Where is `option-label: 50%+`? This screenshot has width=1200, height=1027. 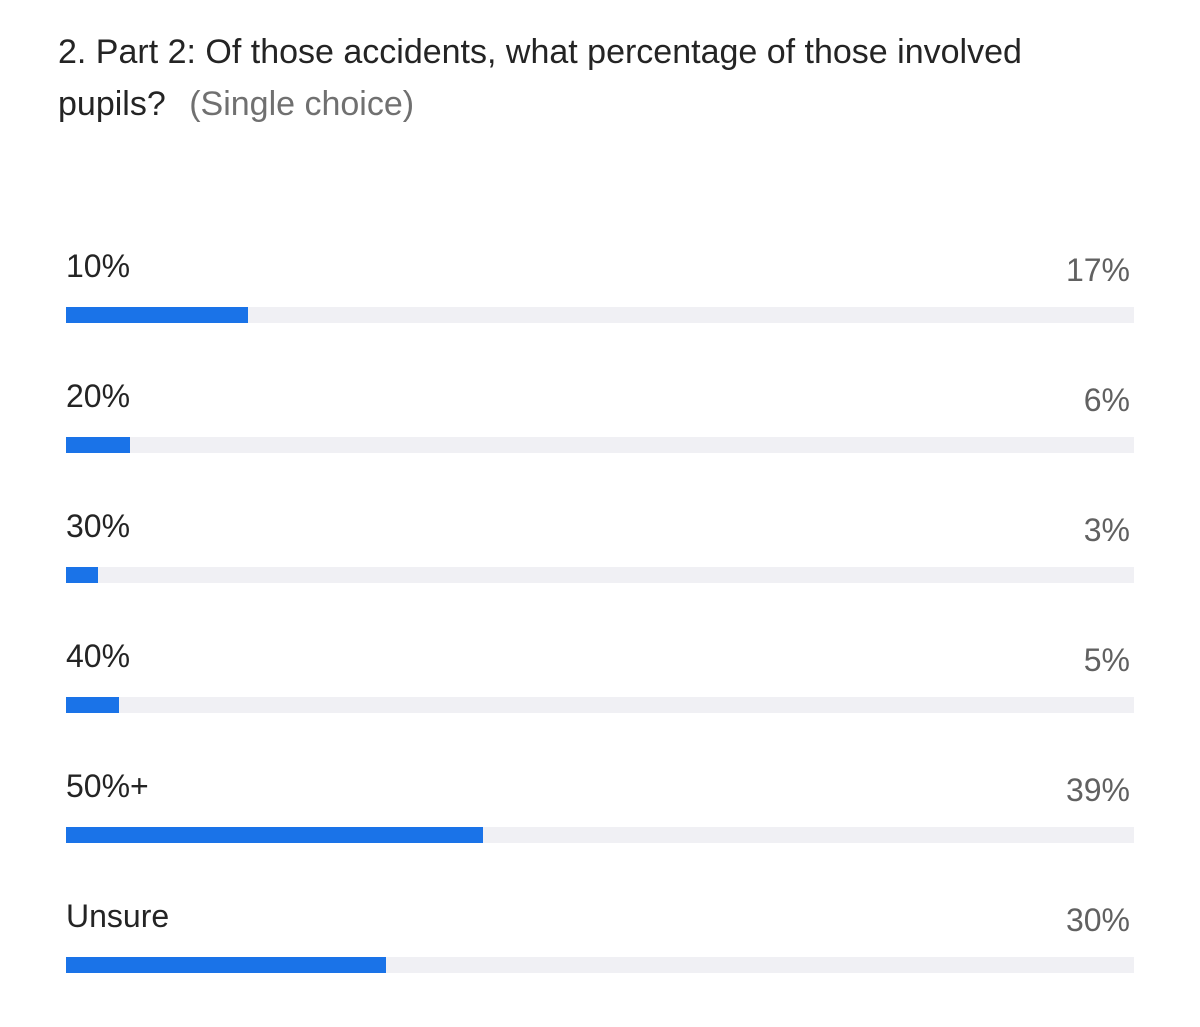 option-label: 50%+ is located at coordinates (107, 786).